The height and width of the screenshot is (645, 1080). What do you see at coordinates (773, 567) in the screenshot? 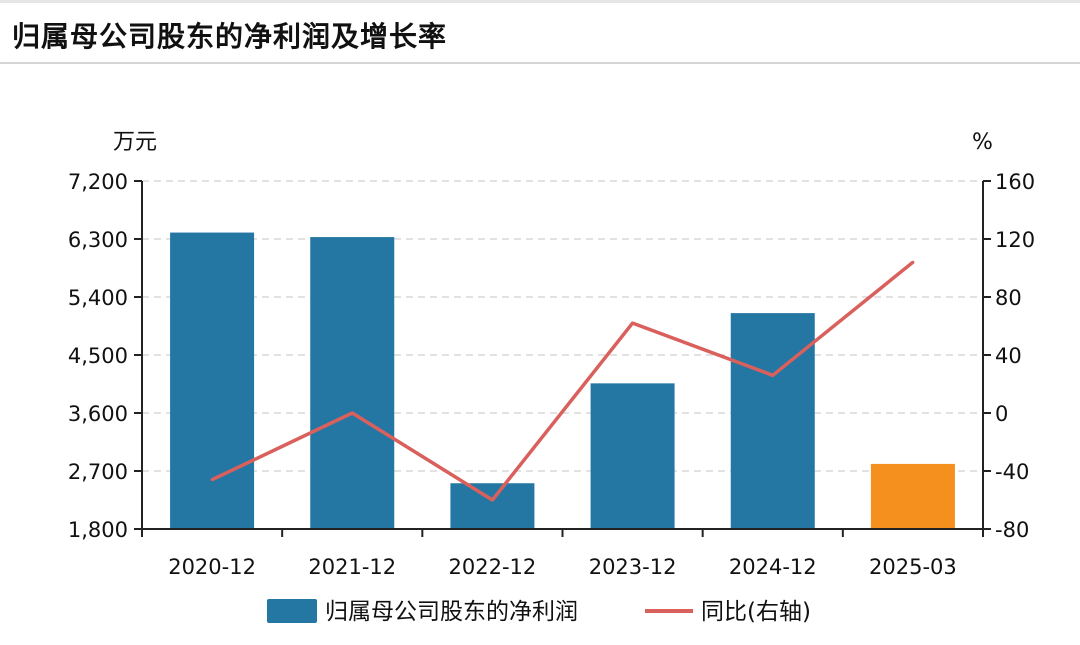
I see `x-tick-label: 2024-12` at bounding box center [773, 567].